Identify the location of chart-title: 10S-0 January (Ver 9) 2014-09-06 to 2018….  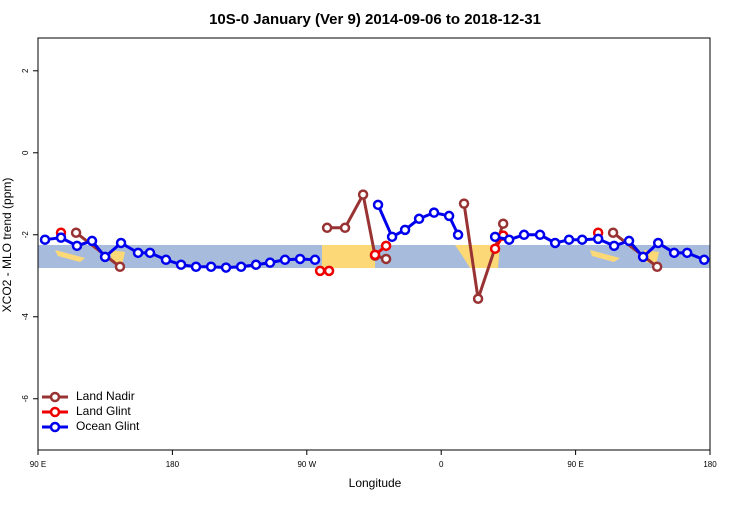
(375, 19).